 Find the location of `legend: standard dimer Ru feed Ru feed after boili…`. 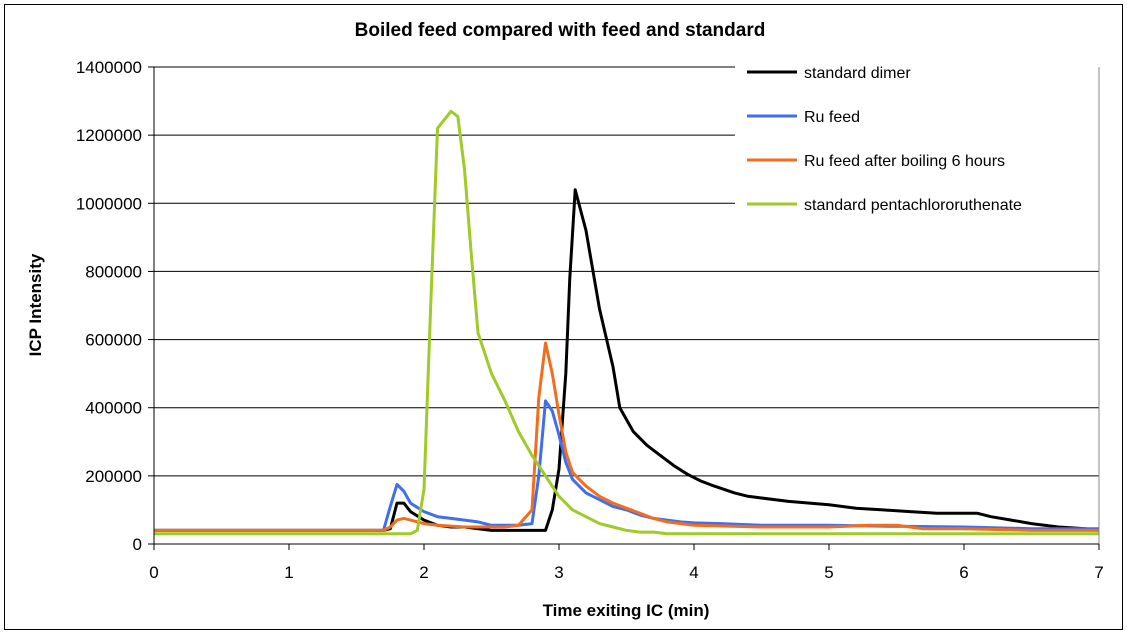

legend: standard dimer Ru feed Ru feed after boili… is located at coordinates (922, 134).